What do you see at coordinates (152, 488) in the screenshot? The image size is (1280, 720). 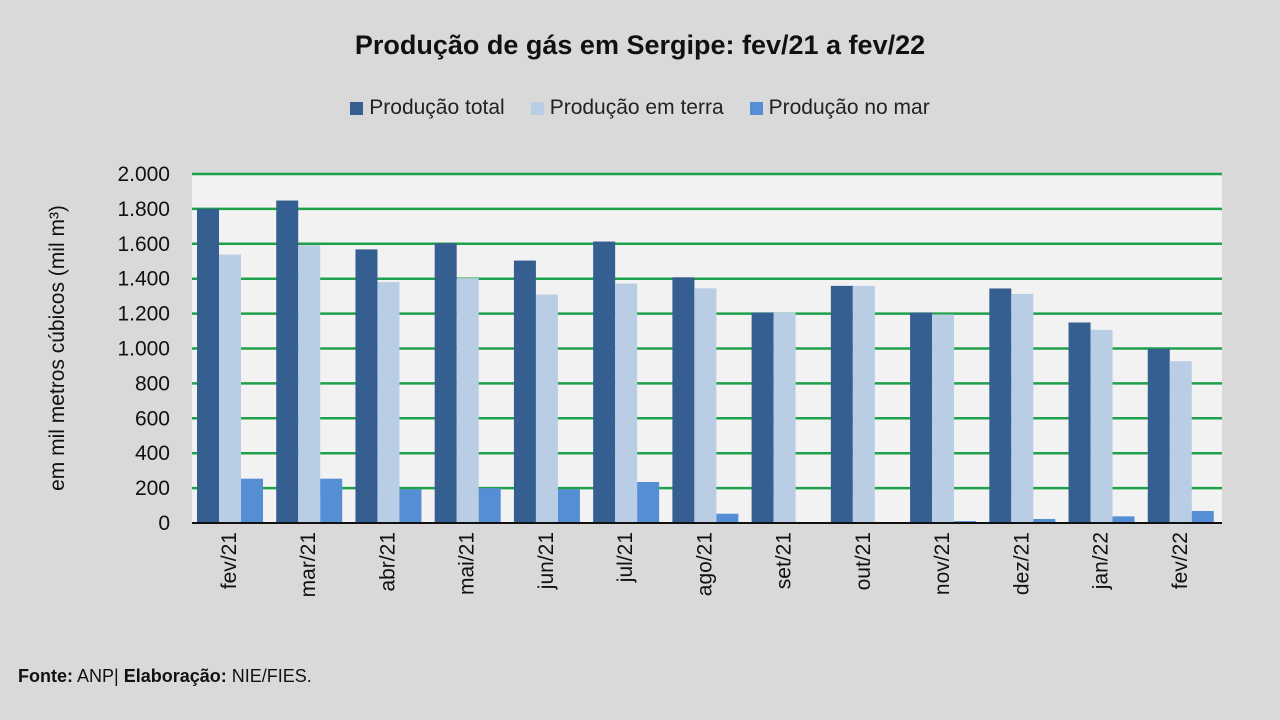 I see `y-tick-label: 200` at bounding box center [152, 488].